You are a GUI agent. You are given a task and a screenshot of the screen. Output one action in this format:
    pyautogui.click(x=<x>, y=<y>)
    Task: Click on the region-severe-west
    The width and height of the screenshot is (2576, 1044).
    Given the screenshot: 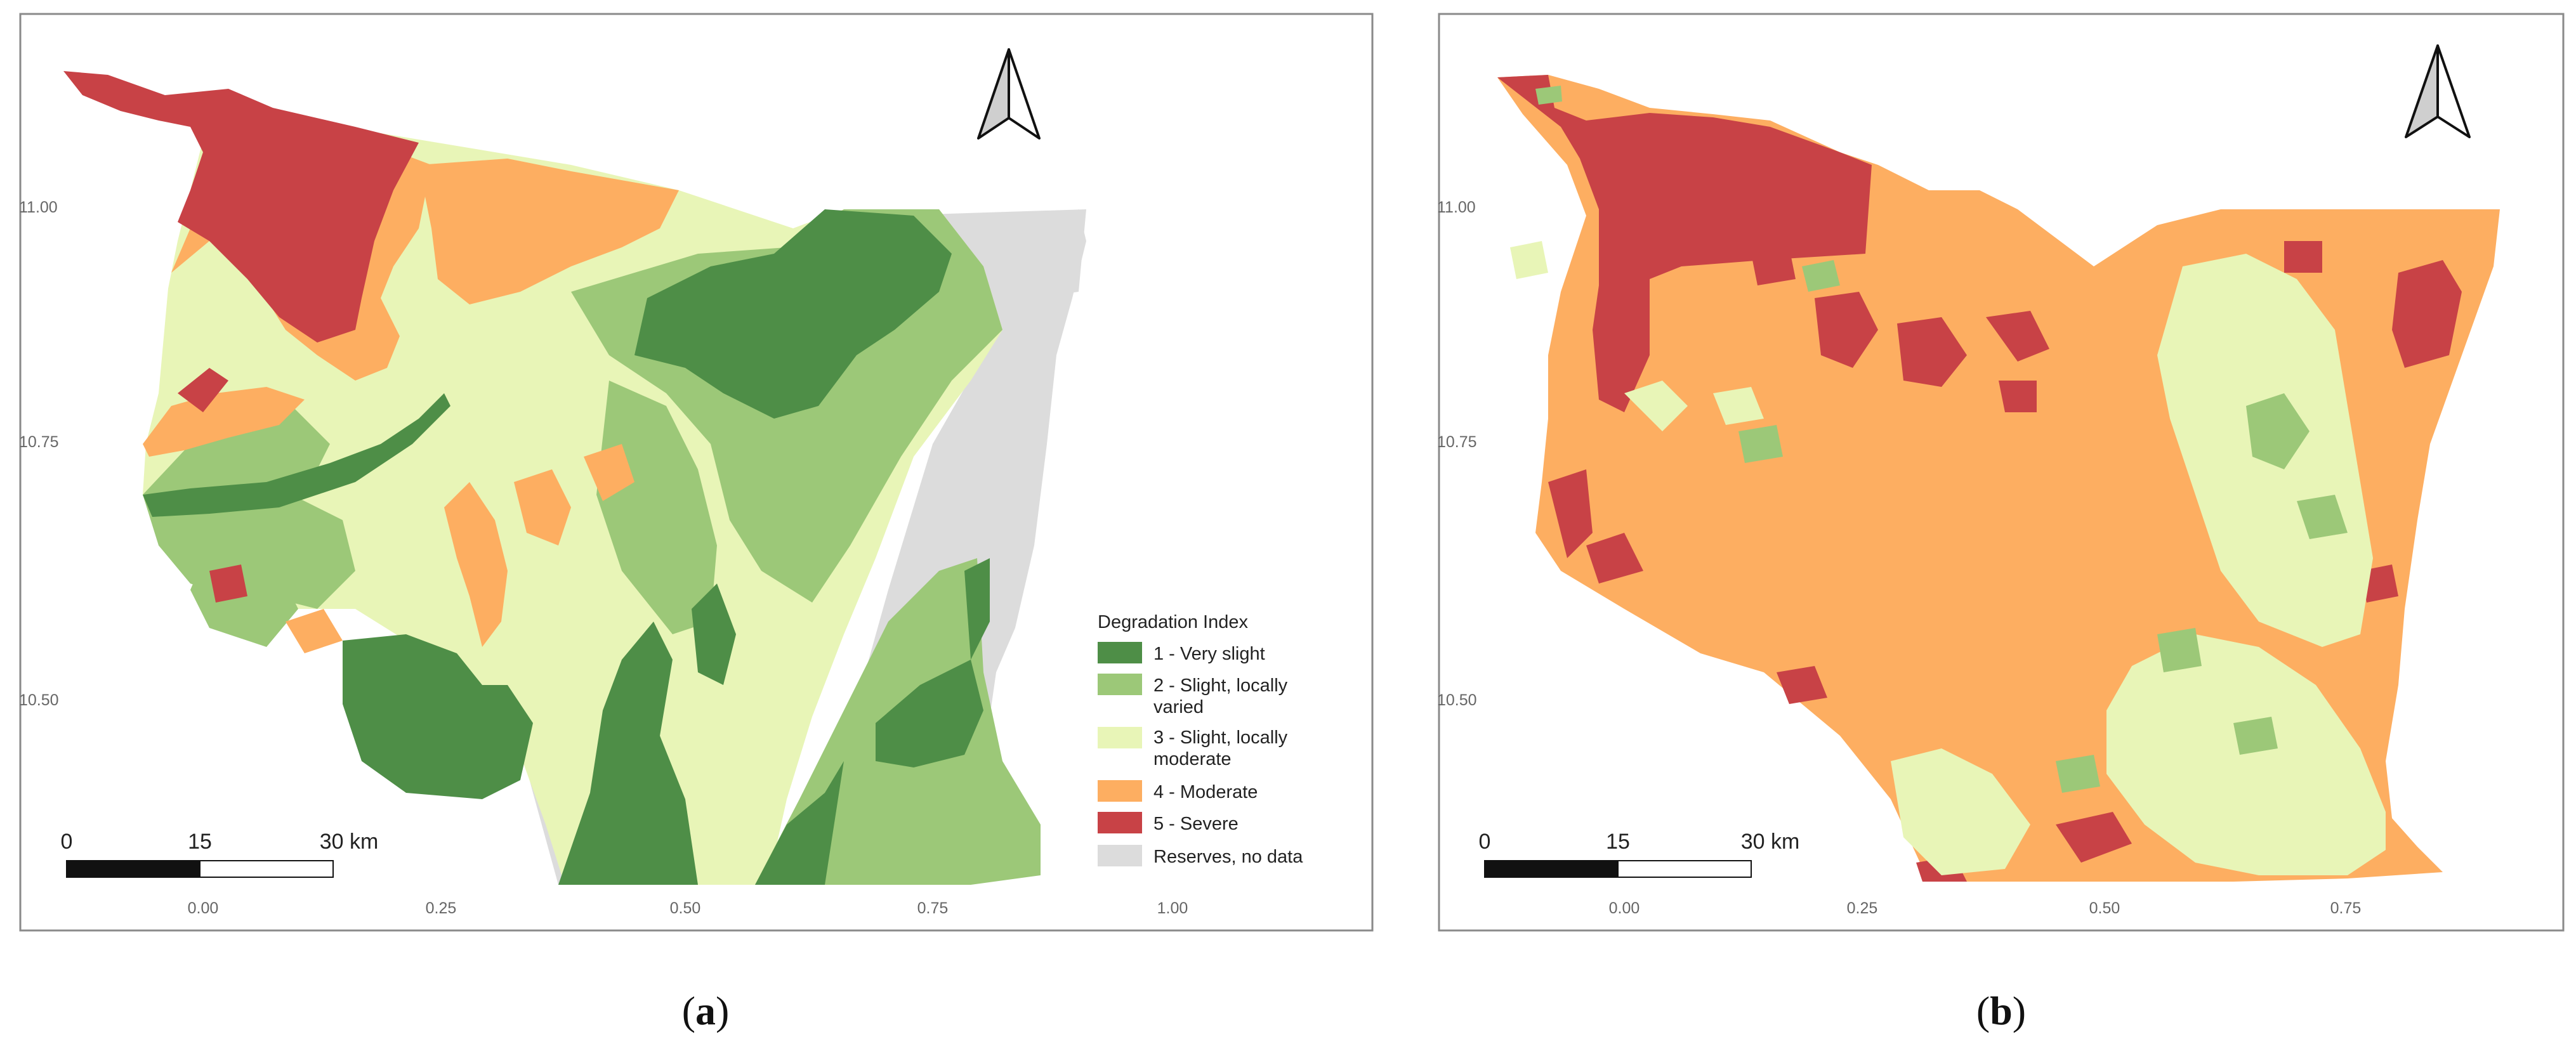 What is the action you would take?
    pyautogui.click(x=1570, y=513)
    